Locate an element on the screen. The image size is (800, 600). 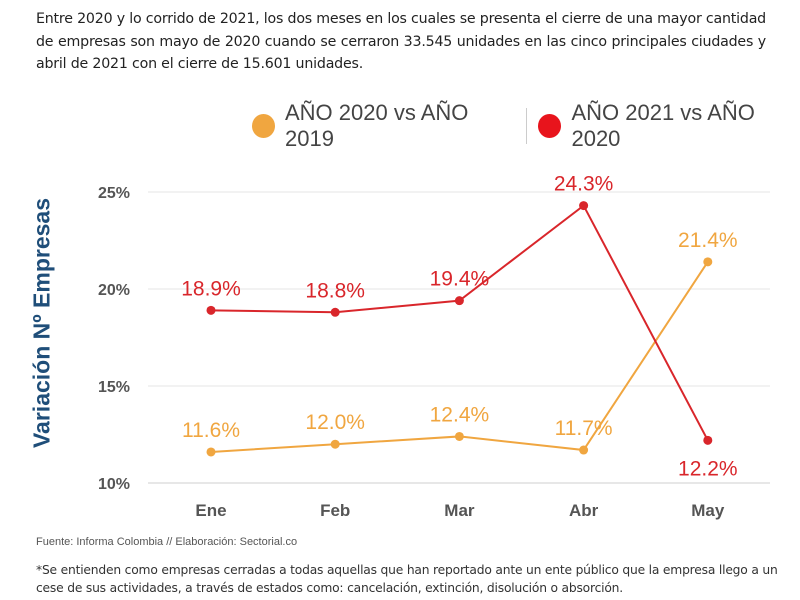
legend-divider is located at coordinates (526, 126).